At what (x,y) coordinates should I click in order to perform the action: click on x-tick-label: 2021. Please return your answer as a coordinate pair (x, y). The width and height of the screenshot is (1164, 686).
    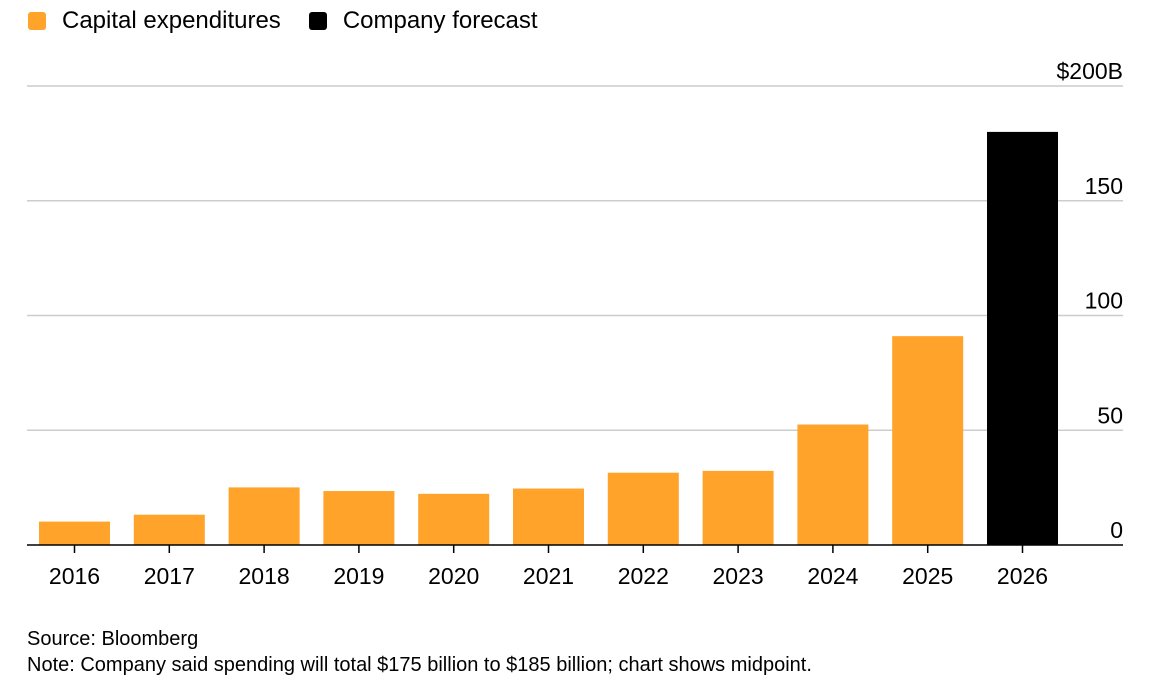
    Looking at the image, I should click on (548, 576).